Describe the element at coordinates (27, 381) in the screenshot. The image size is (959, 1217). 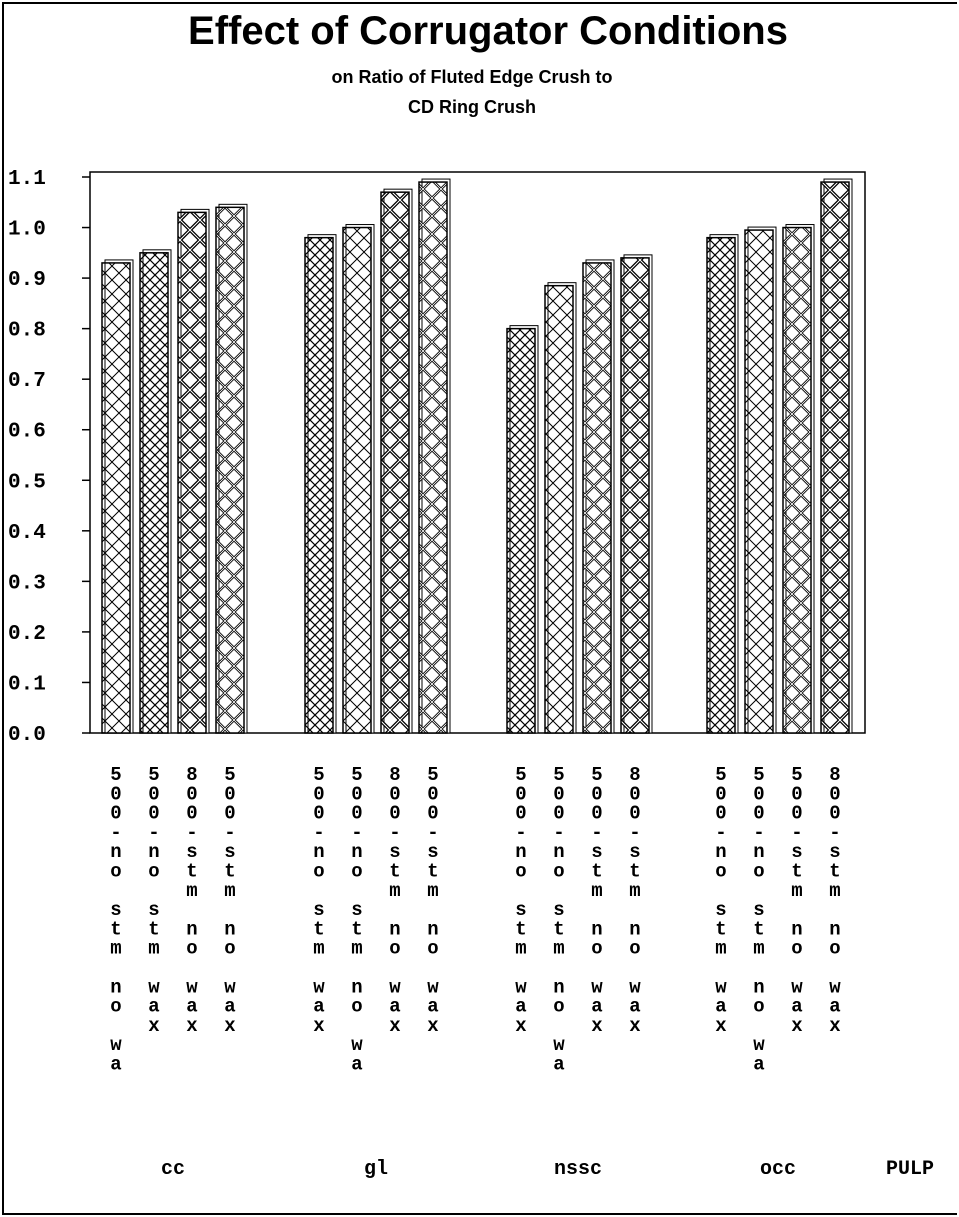
I see `y-tick-label: 0.7` at that location.